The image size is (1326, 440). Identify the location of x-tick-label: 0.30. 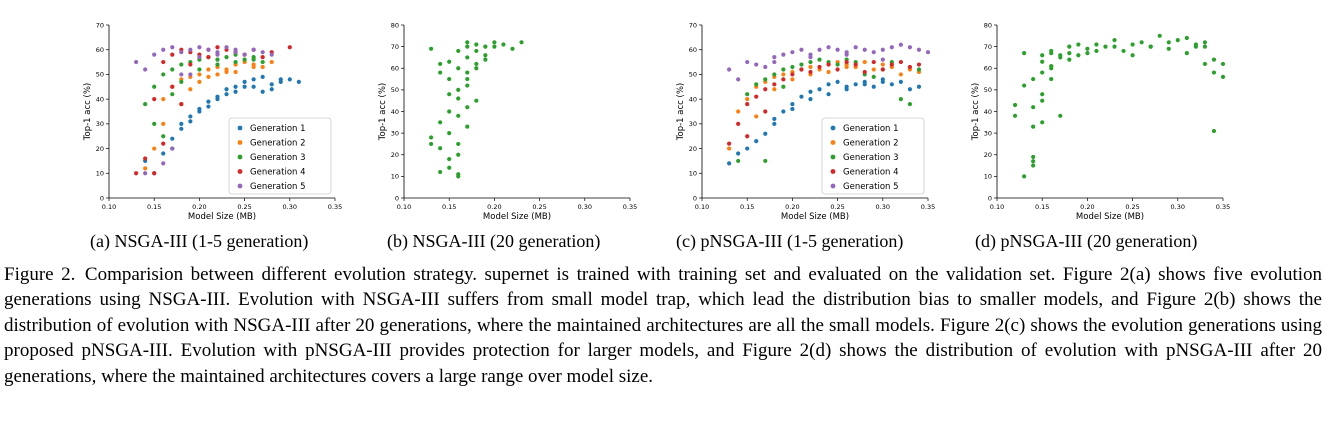
(290, 207).